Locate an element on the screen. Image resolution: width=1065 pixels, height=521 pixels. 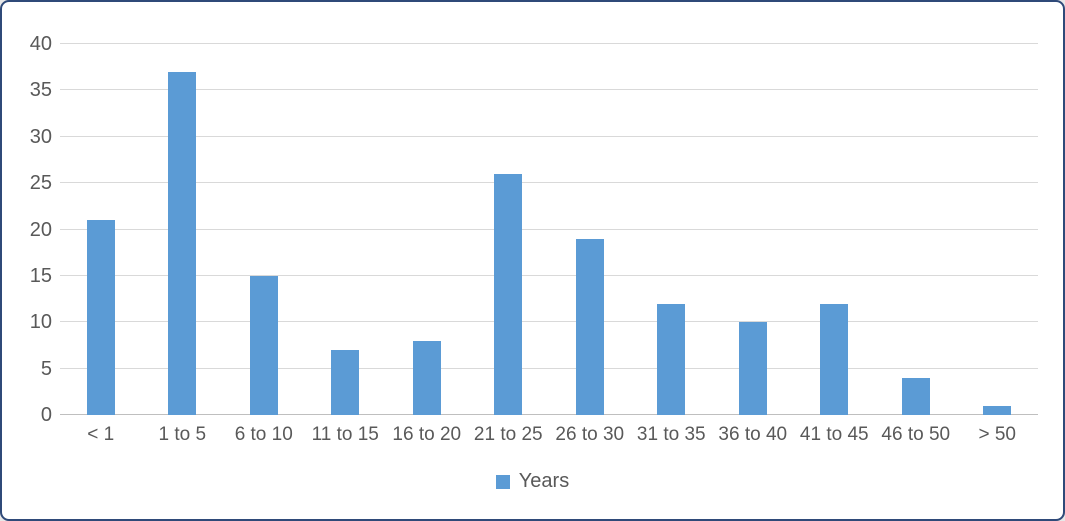
x-tick-label: 26 to 30 is located at coordinates (590, 434).